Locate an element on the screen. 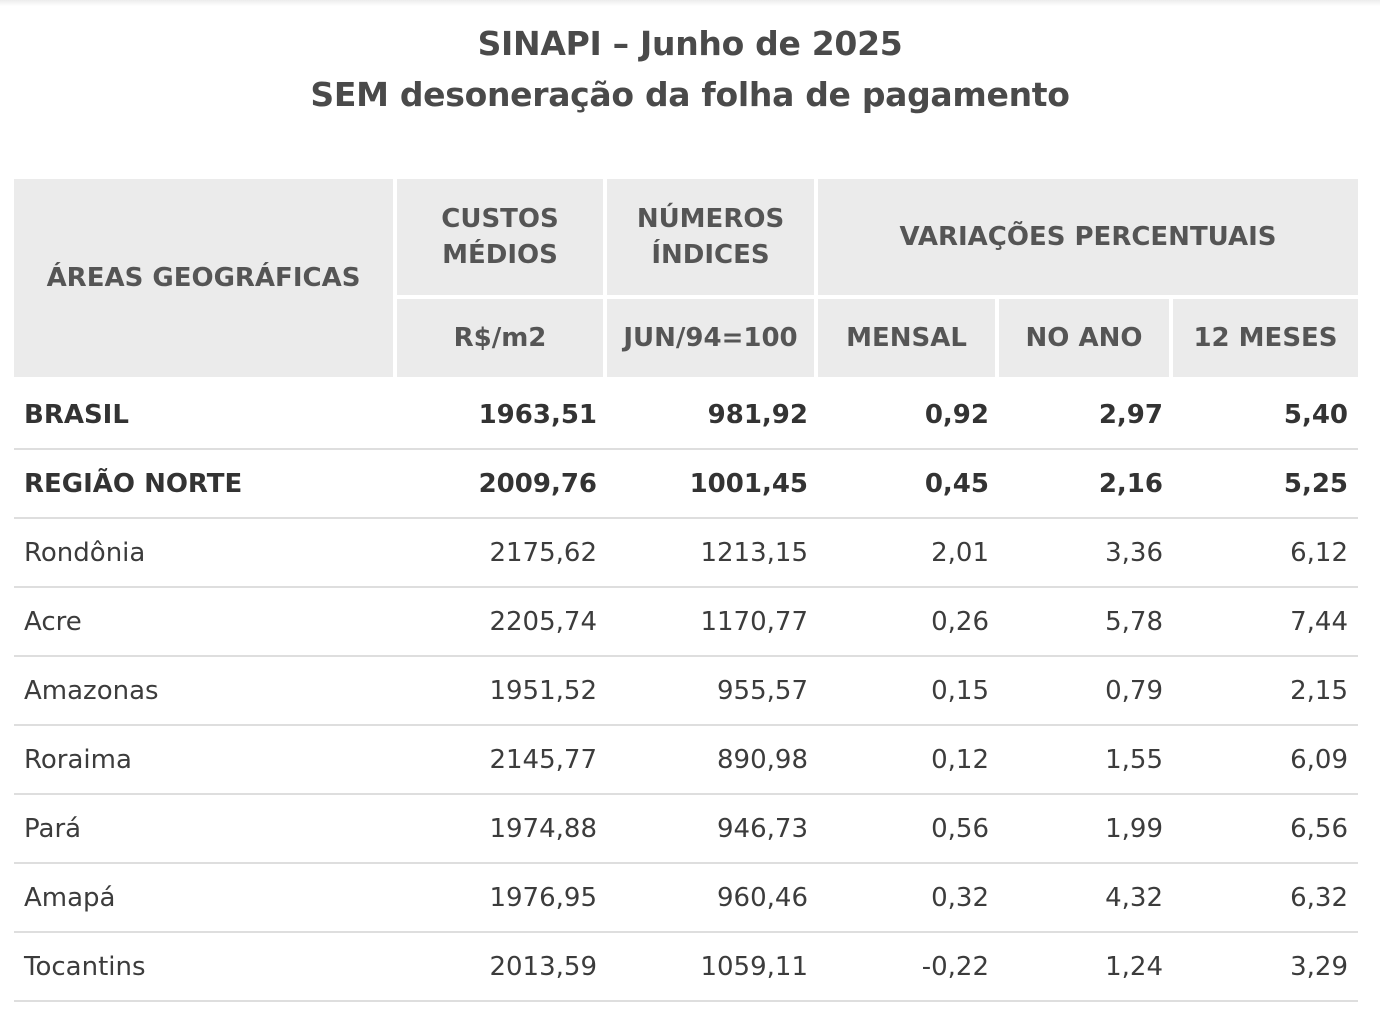 The image size is (1380, 1020). header-variacoes: VARIAÇÕES PERCENTUAIS is located at coordinates (1088, 239).